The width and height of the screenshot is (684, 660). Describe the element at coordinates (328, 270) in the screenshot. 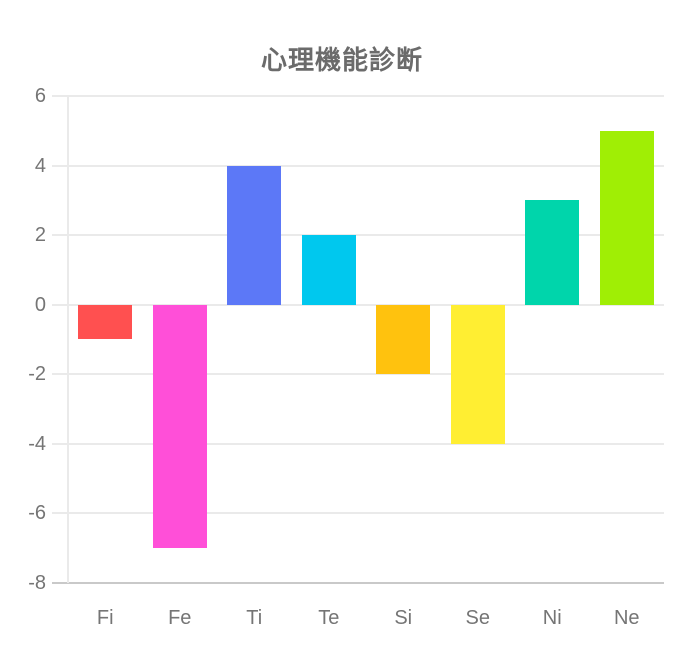

I see `bar-Te` at that location.